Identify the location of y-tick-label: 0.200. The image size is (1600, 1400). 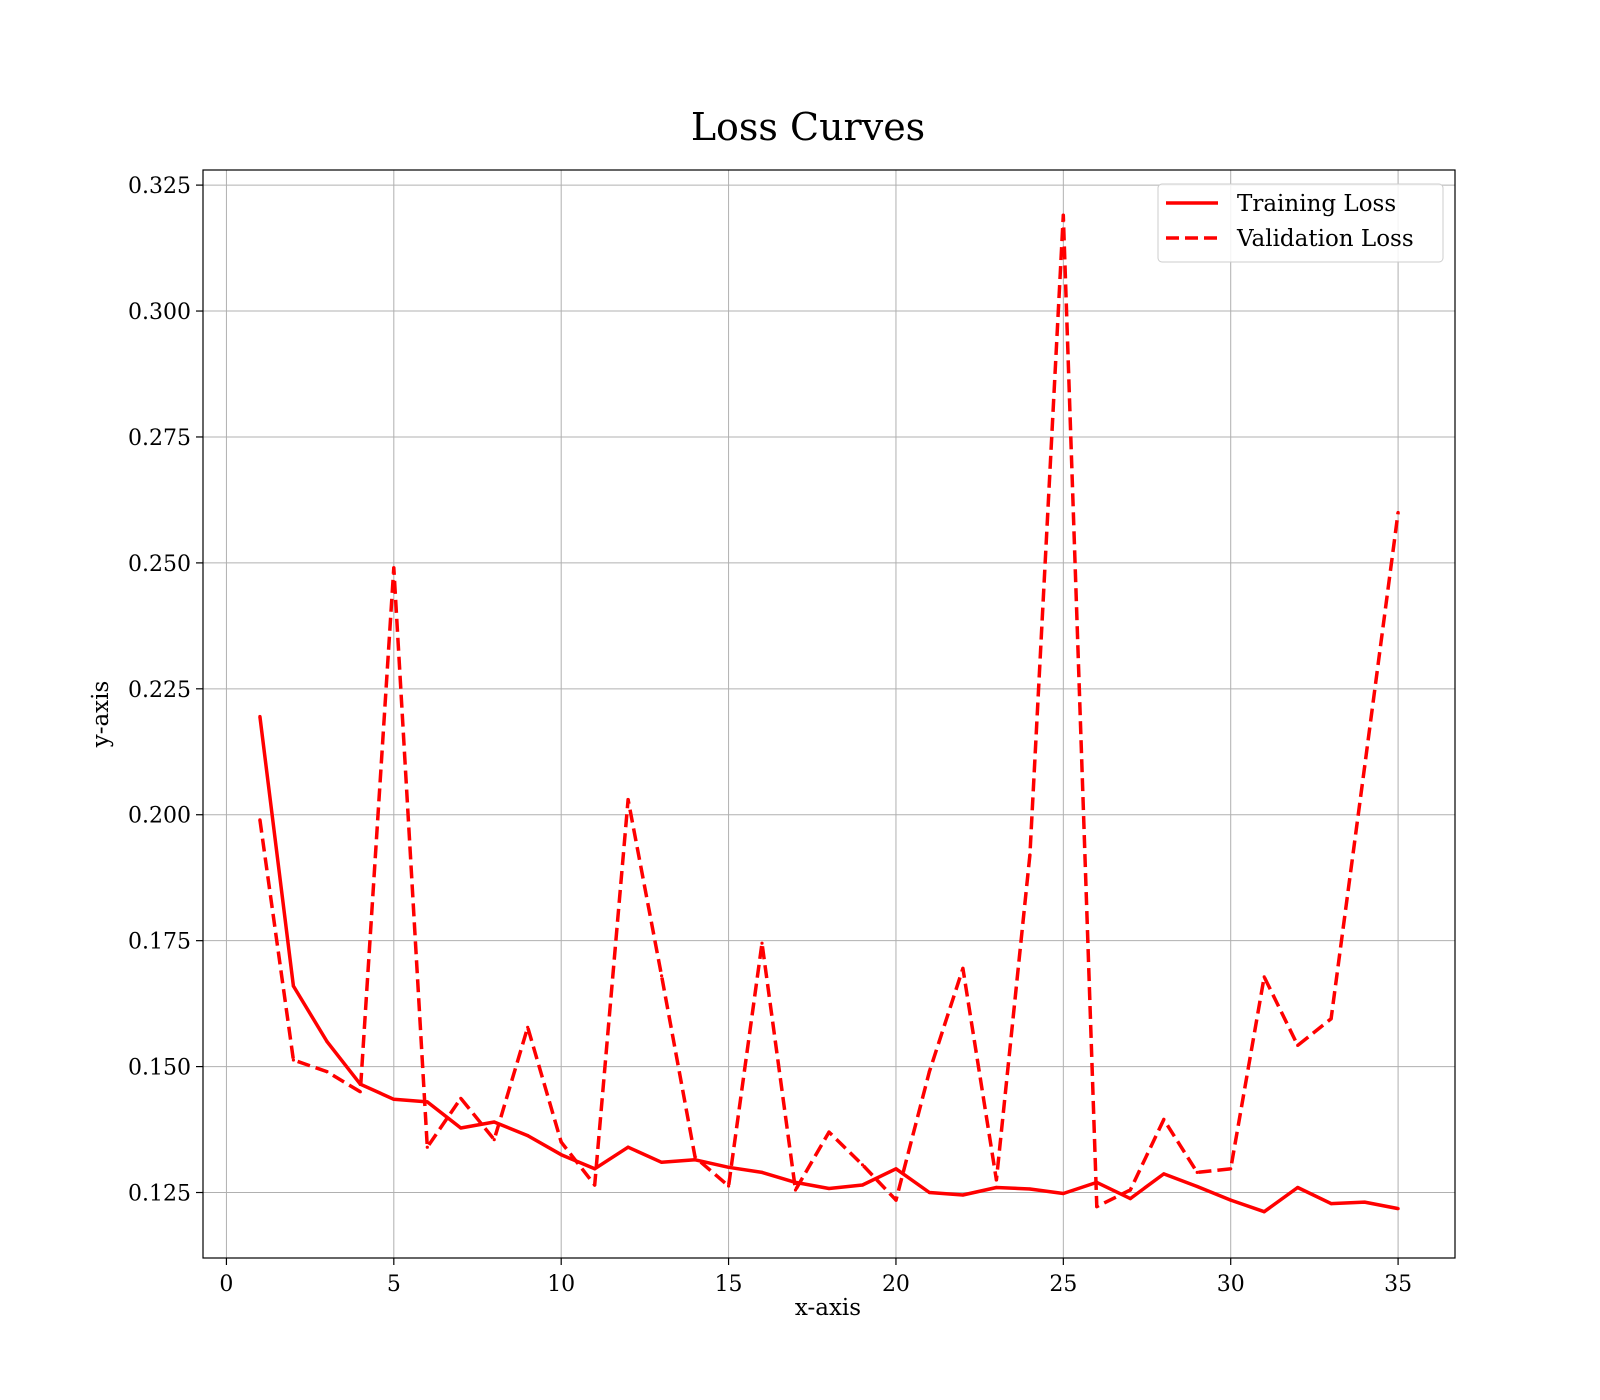
(159, 816).